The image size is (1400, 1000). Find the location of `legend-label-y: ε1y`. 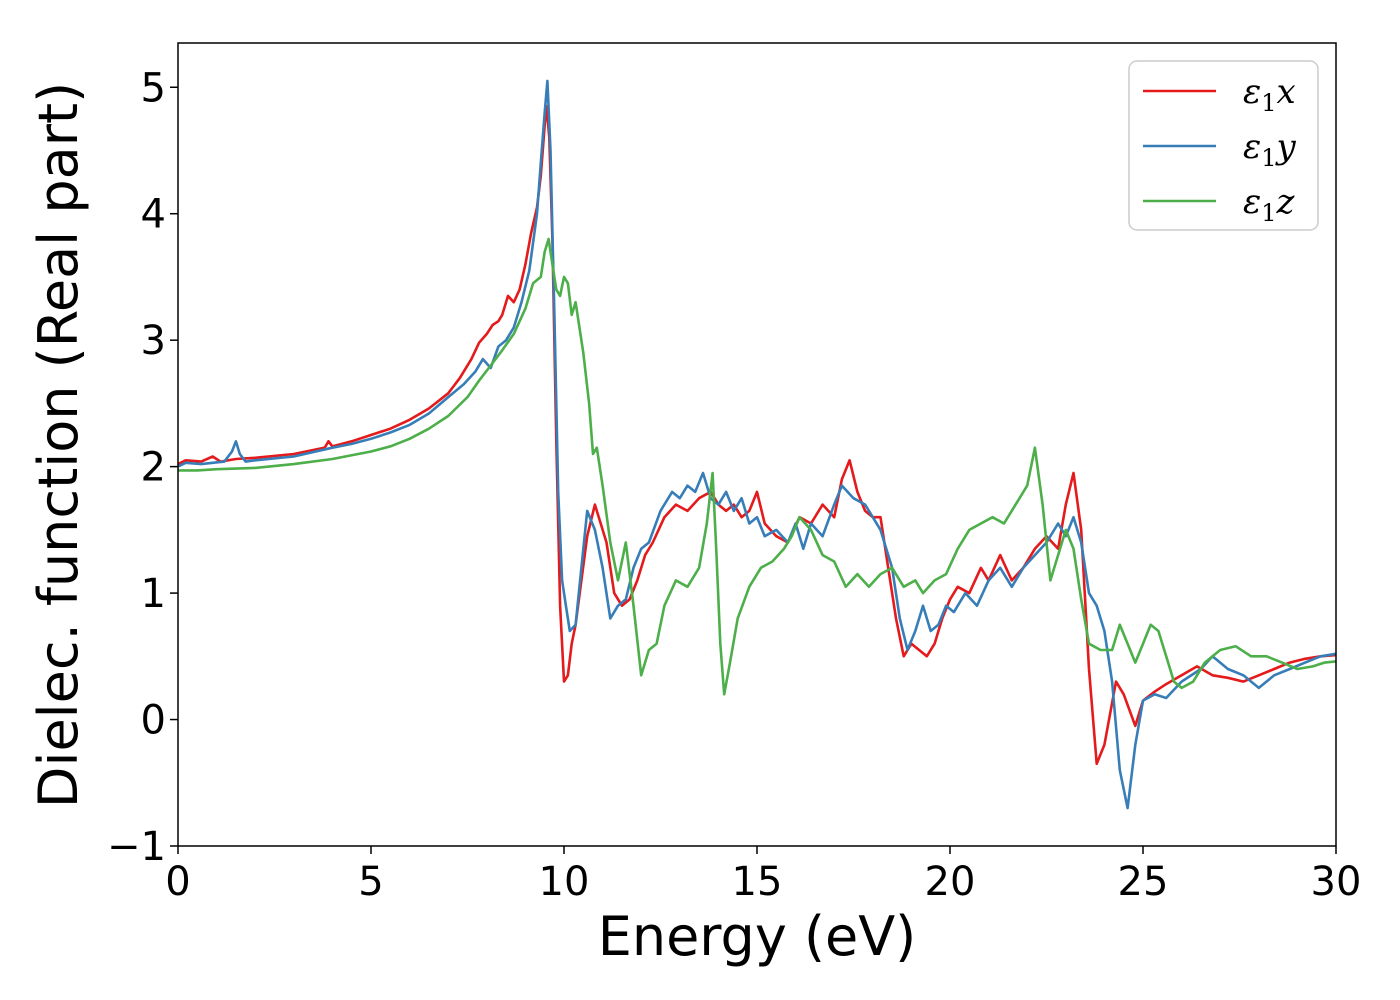

legend-label-y: ε1y is located at coordinates (1270, 149).